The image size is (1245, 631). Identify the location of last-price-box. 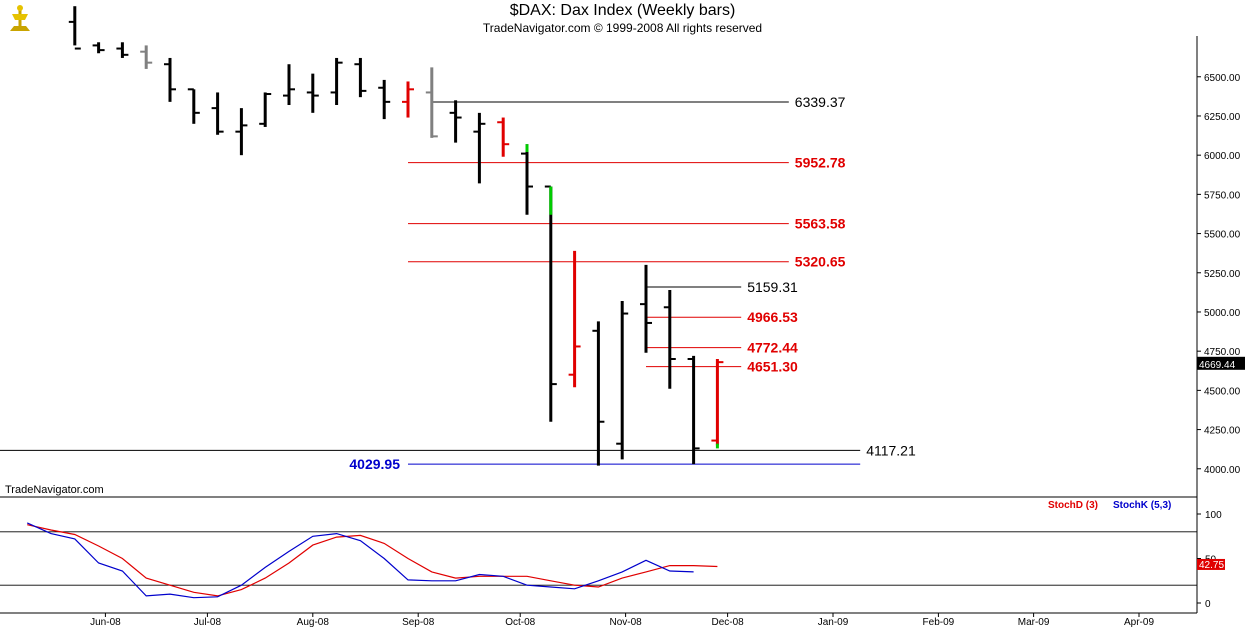
(1221, 363).